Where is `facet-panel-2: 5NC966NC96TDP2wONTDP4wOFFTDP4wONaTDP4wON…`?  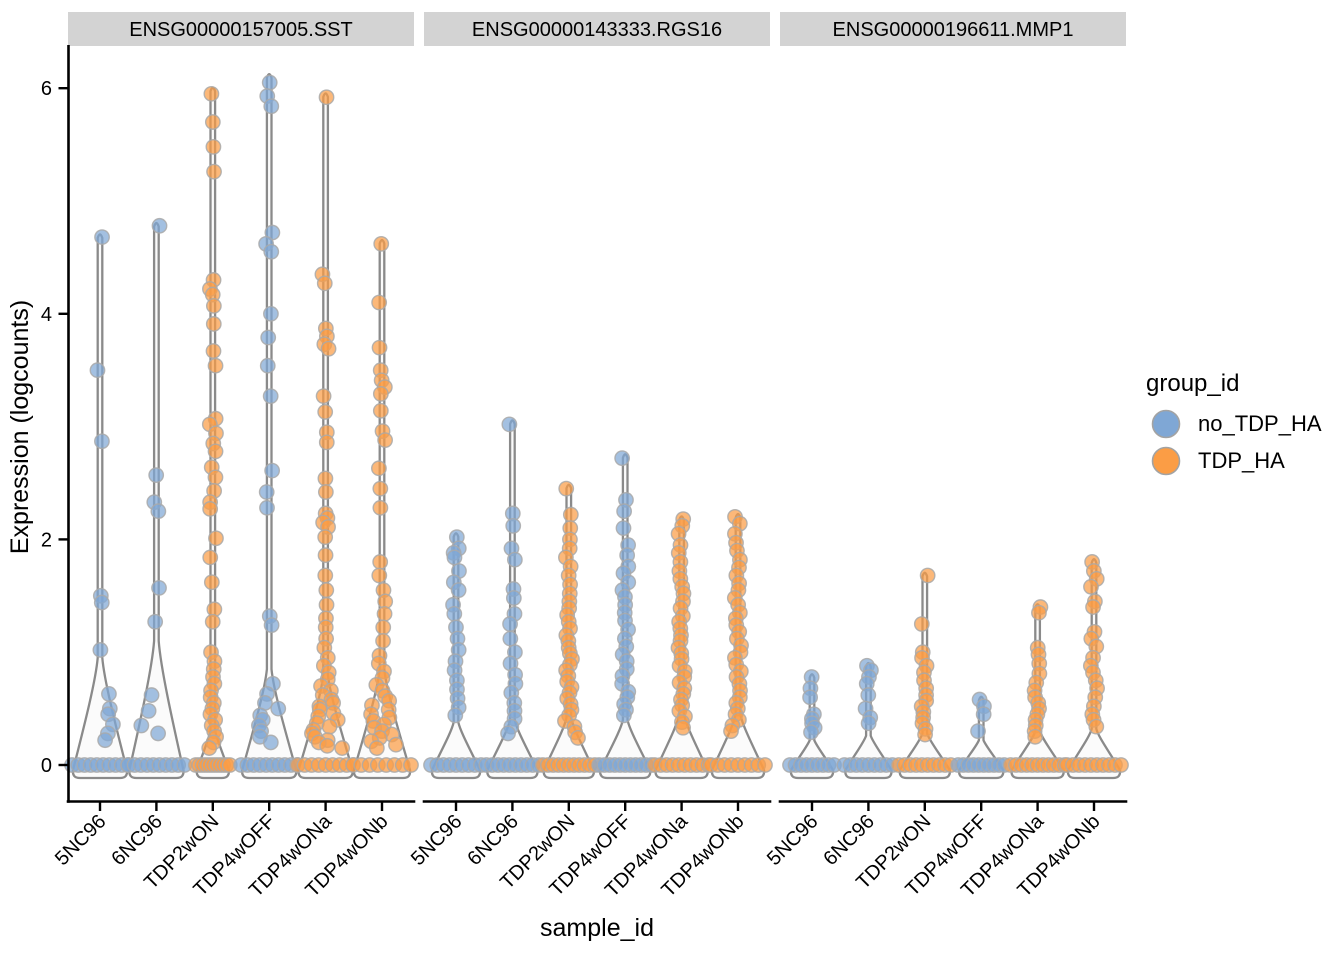 facet-panel-2: 5NC966NC96TDP2wONTDP4wOFFTDP4wONaTDP4wON… is located at coordinates (590, 658).